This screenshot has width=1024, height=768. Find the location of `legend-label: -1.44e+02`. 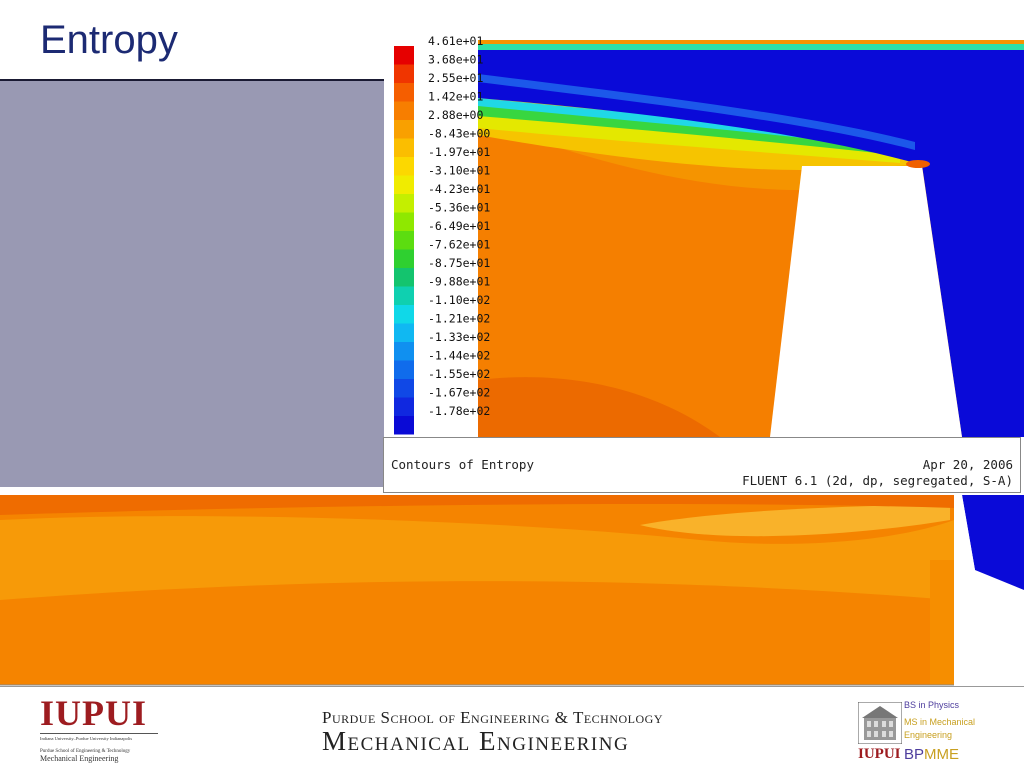

legend-label: -1.44e+02 is located at coordinates (459, 356).